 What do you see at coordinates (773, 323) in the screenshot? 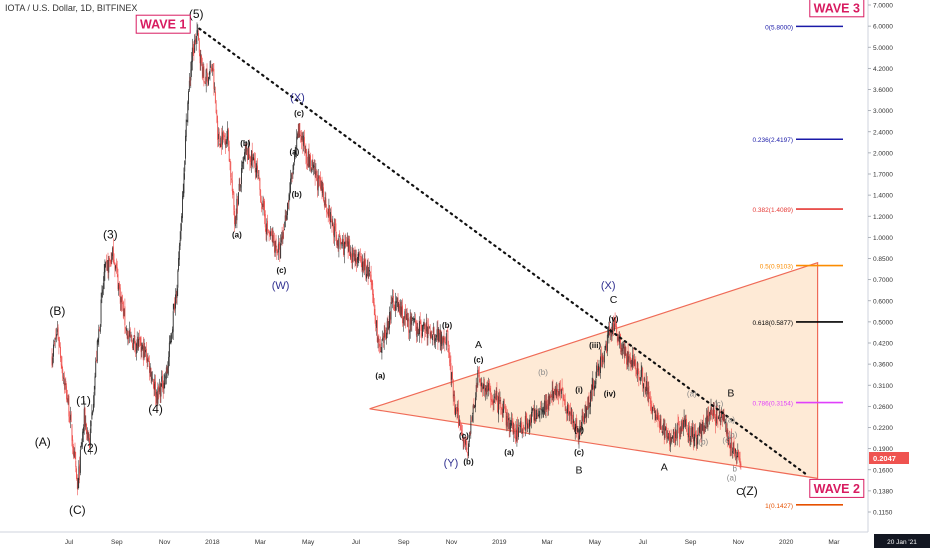
I see `fib-level-label: 0.618(0.5877)` at bounding box center [773, 323].